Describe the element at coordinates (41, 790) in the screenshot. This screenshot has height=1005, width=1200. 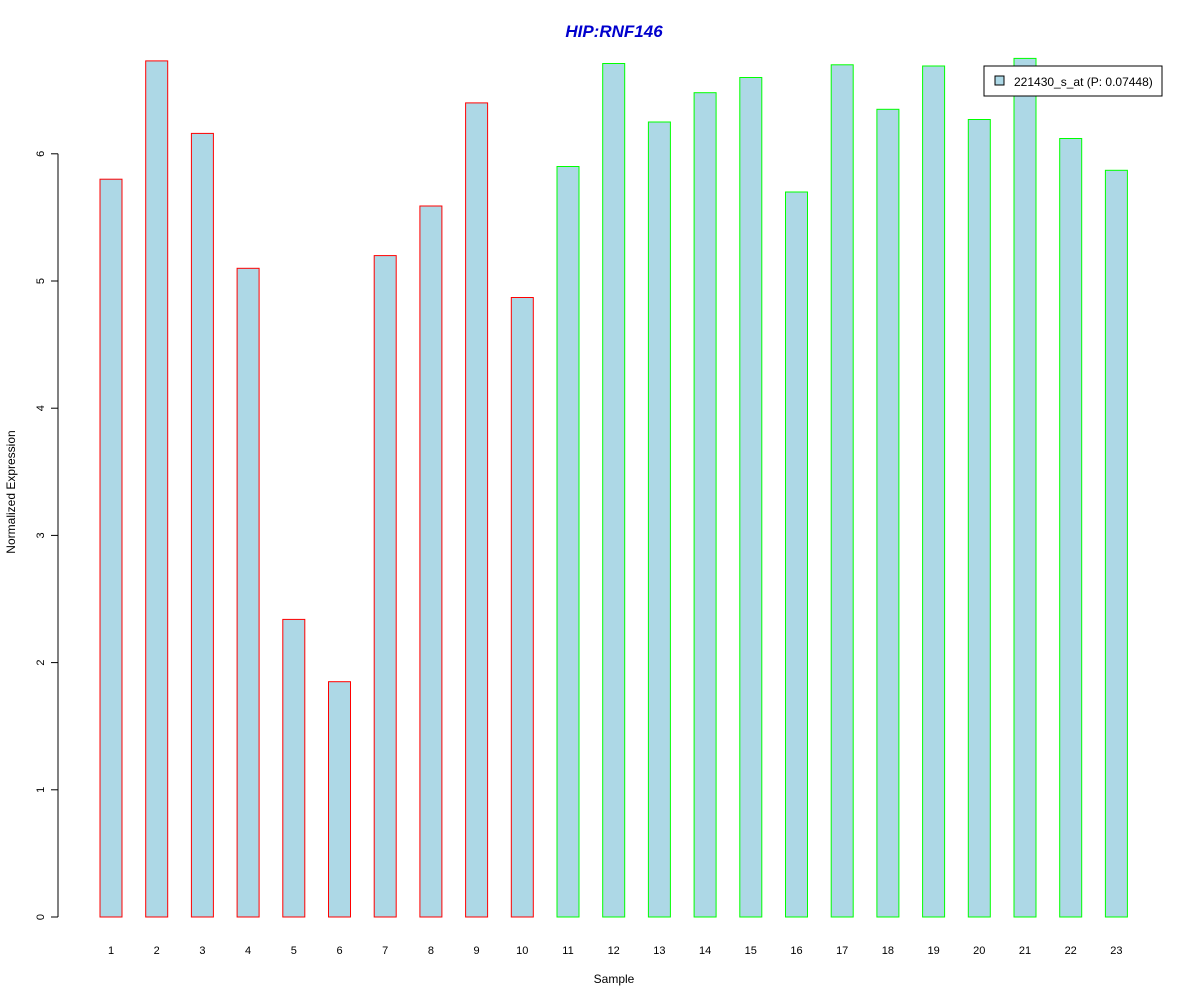
I see `y-tick-label: 1` at that location.